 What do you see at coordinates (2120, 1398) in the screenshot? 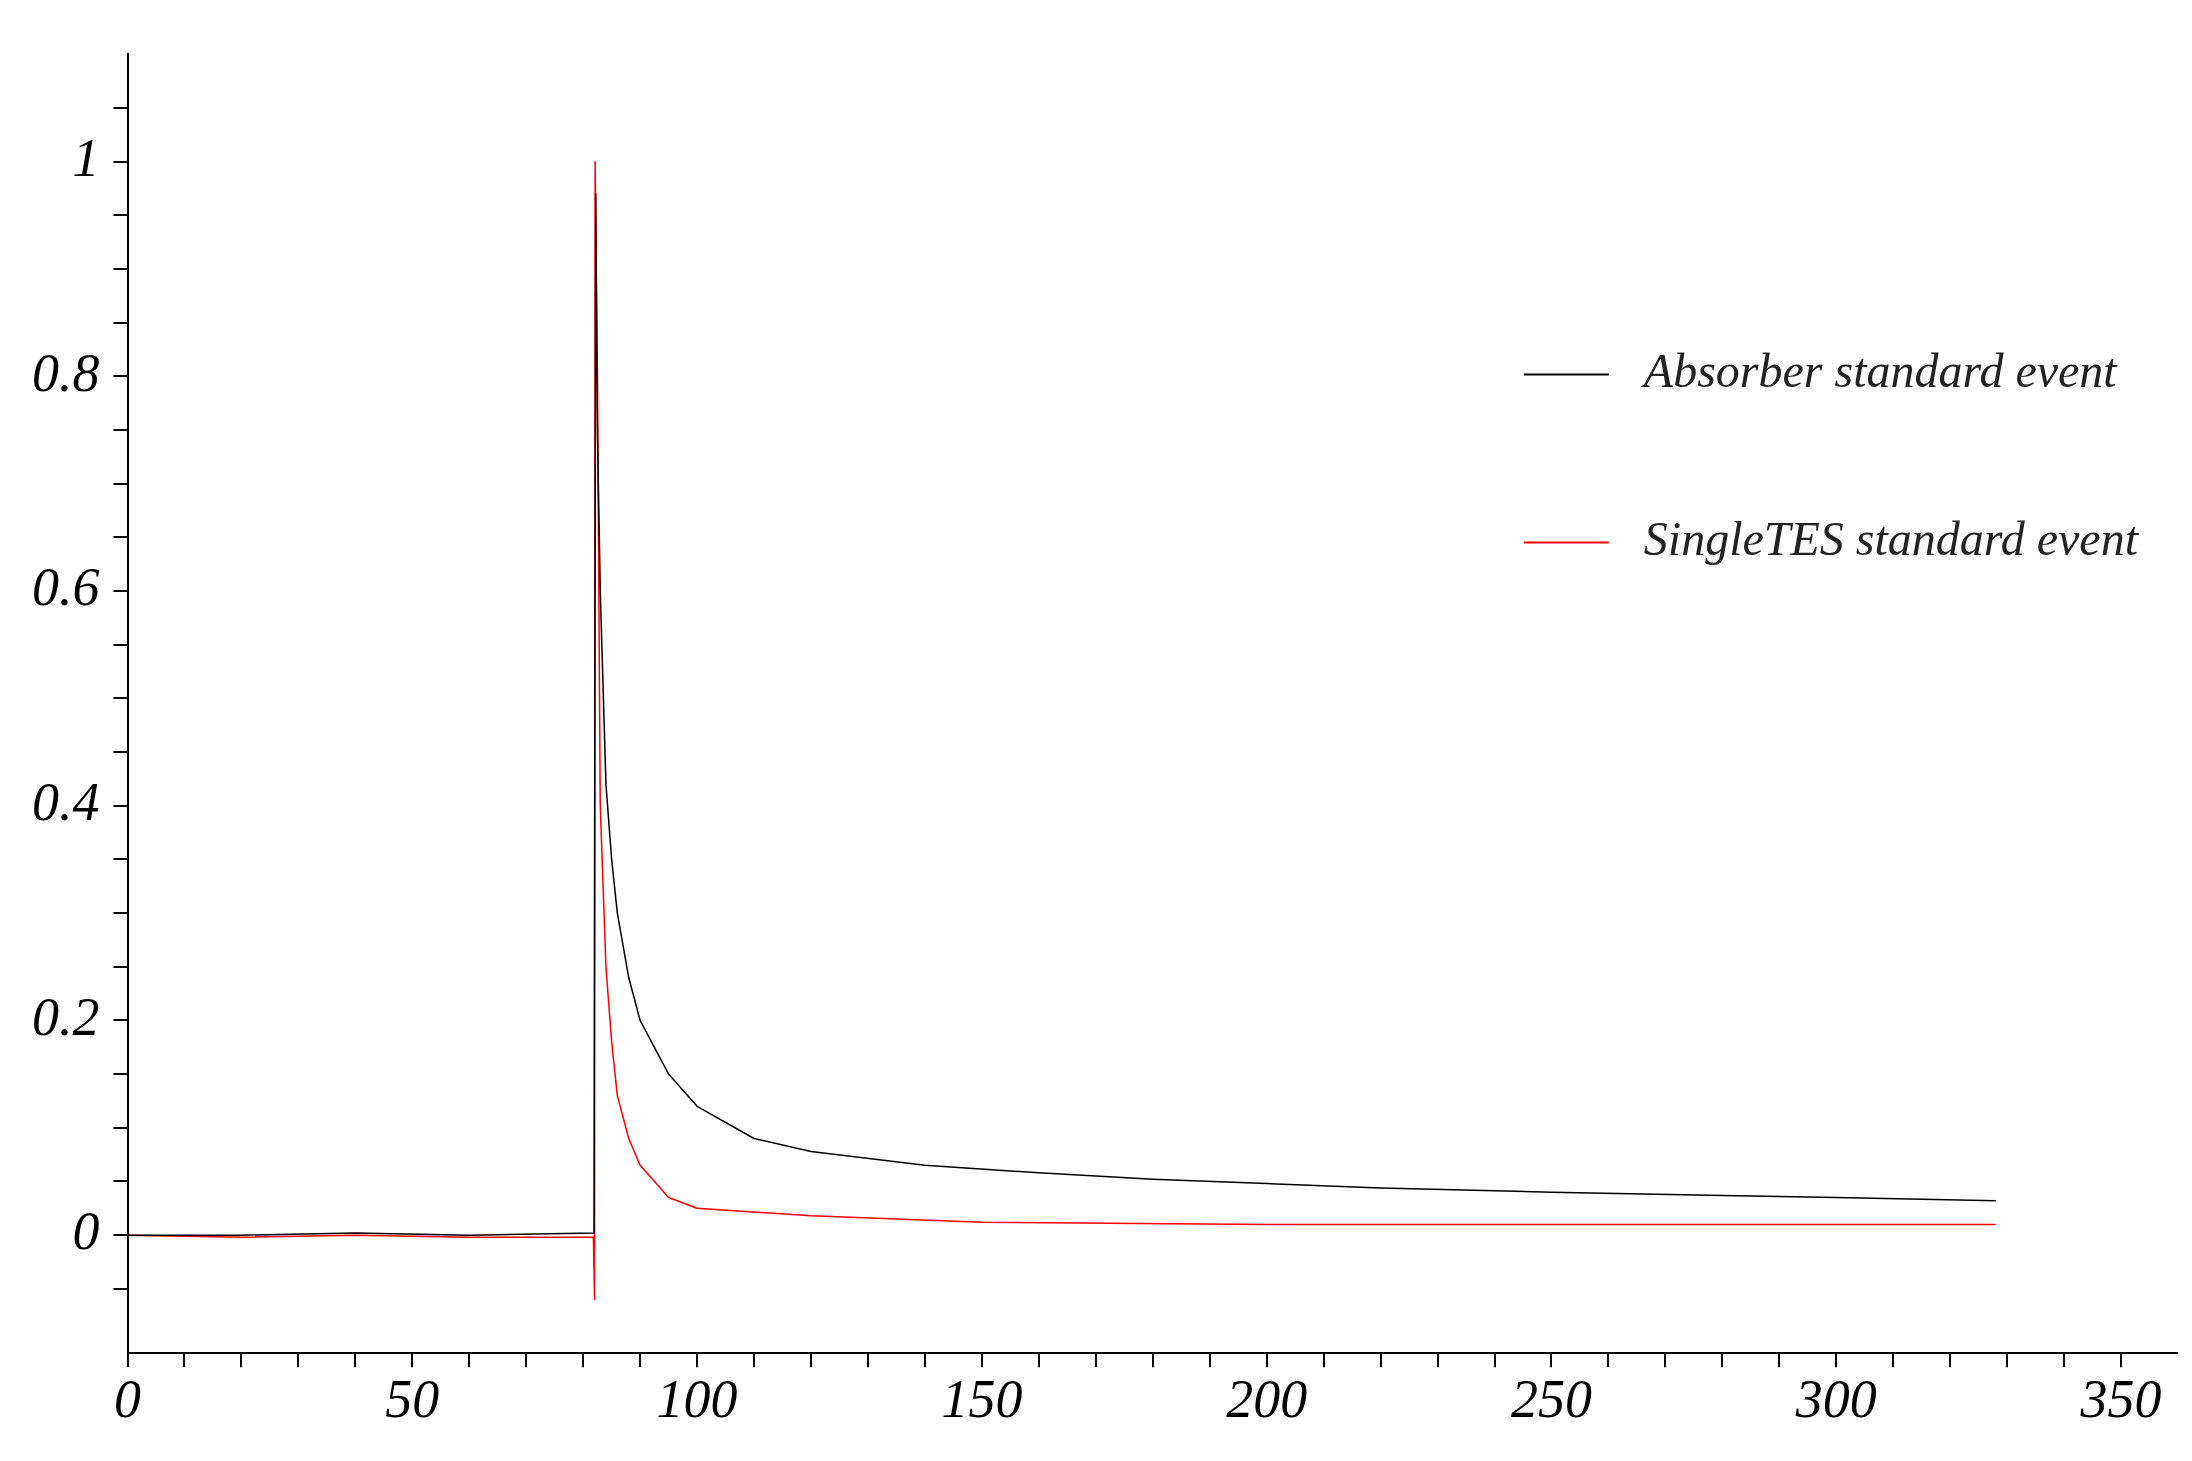
I see `x-tick-label: 350` at bounding box center [2120, 1398].